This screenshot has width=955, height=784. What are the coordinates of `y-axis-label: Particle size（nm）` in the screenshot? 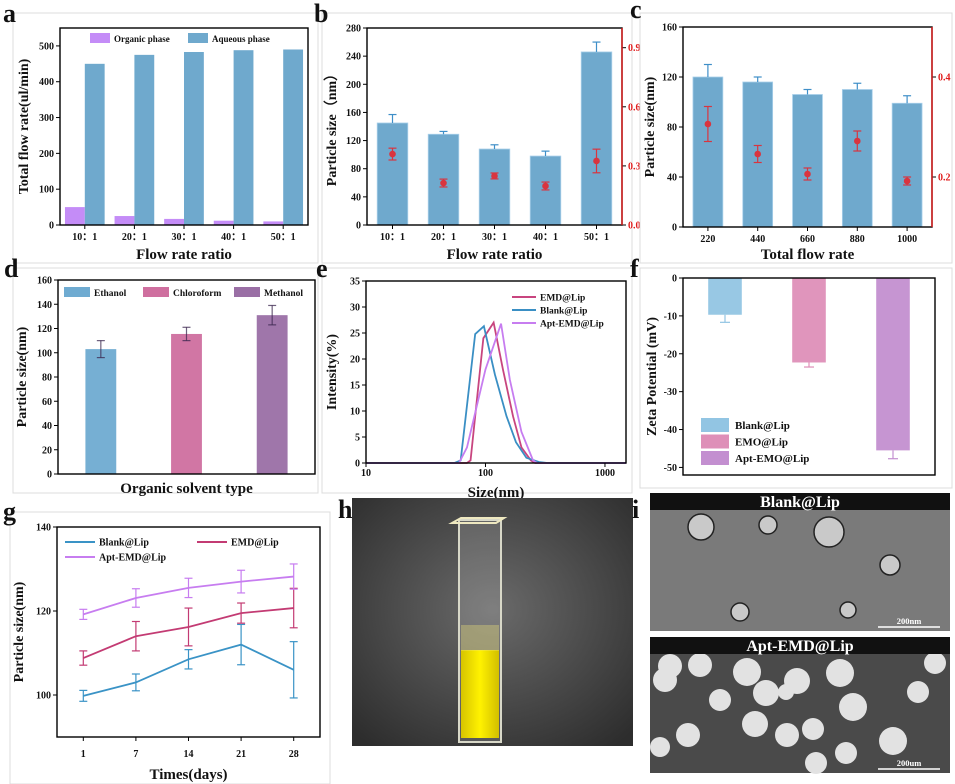 It's located at (332, 126).